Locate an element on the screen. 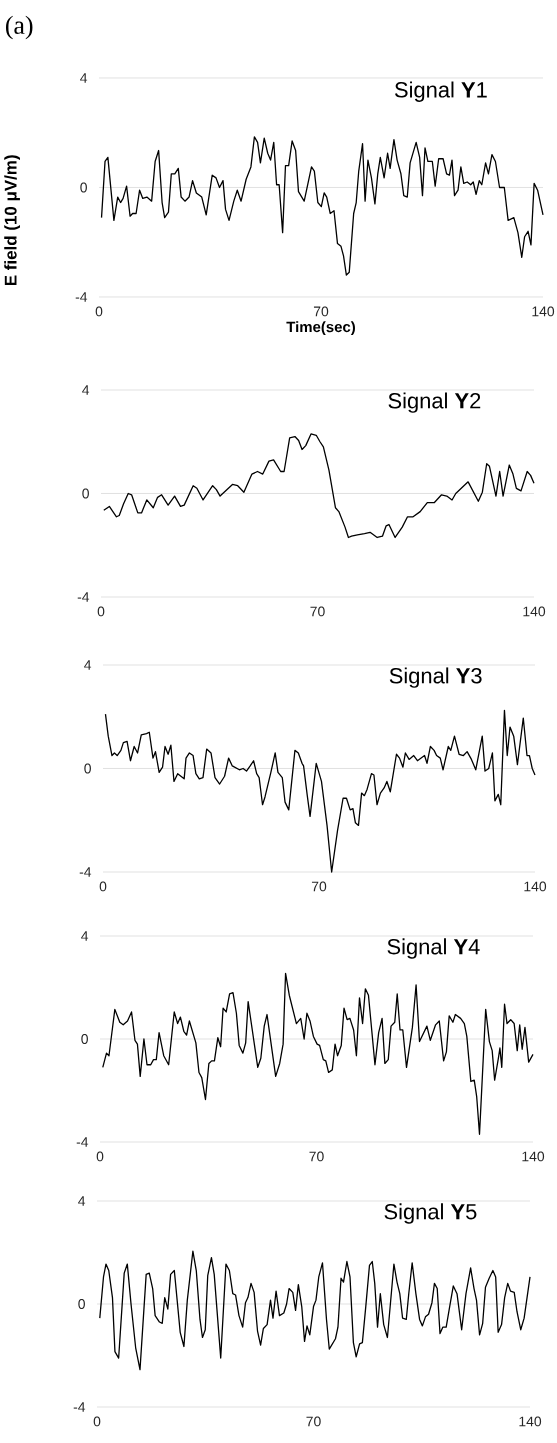 This screenshot has width=557, height=1443. y-axis-title: E field (10 μV/m) is located at coordinates (12, 220).